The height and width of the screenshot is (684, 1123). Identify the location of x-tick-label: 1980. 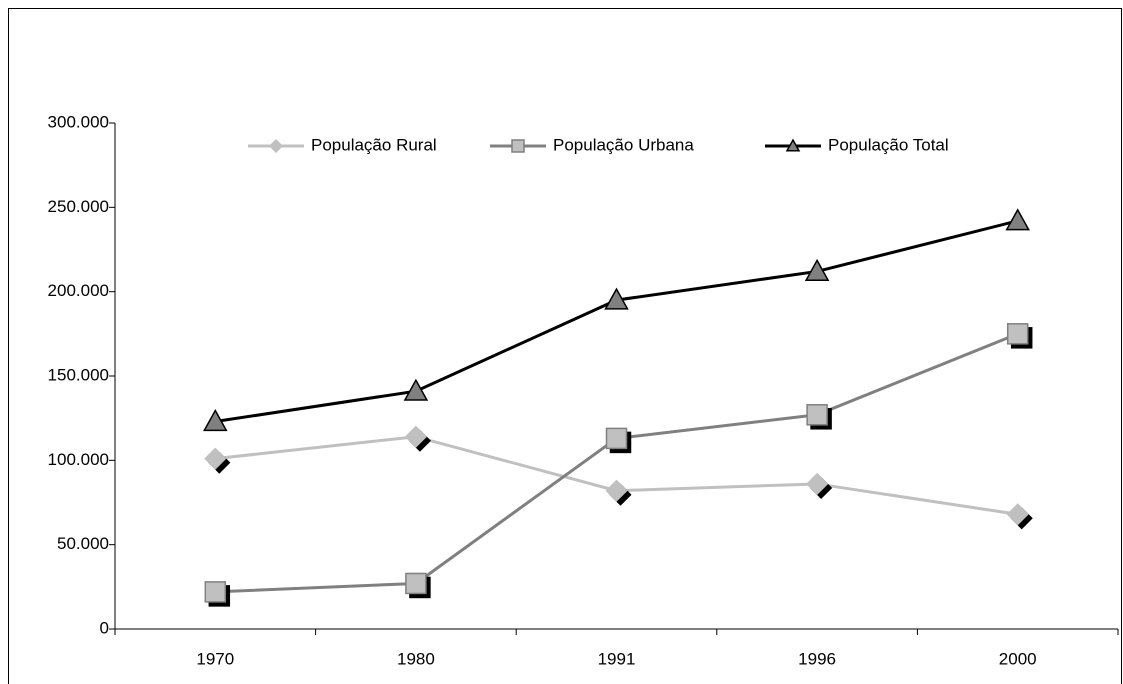
(416, 658).